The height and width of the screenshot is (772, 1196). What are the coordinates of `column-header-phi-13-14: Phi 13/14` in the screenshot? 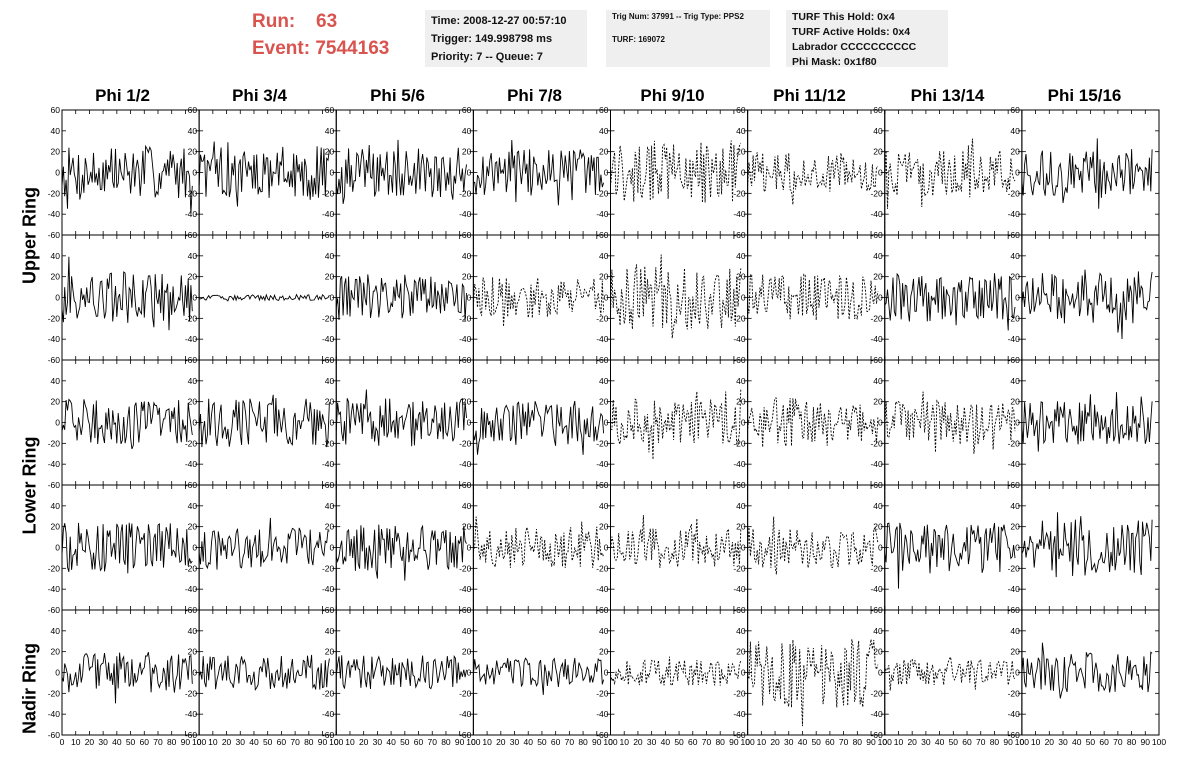 It's located at (947, 95).